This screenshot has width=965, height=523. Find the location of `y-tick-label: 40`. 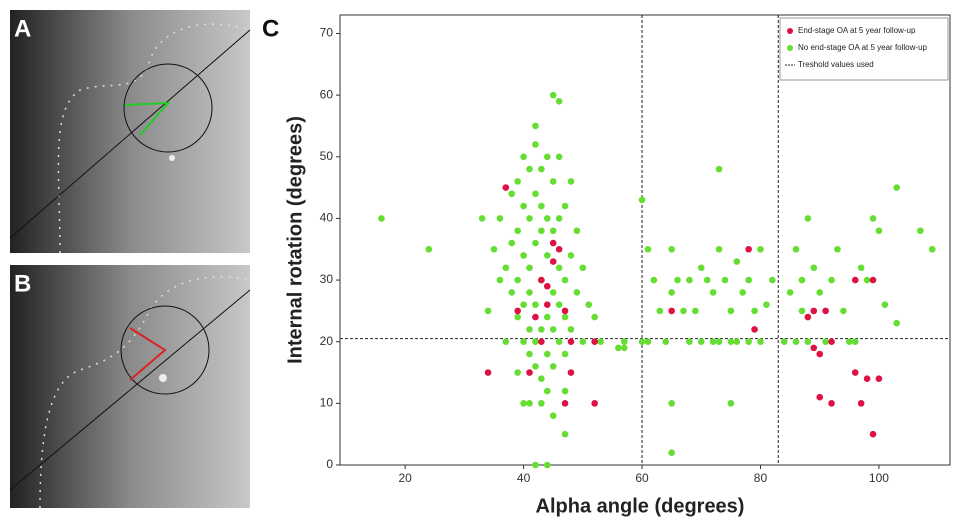

y-tick-label: 40 is located at coordinates (327, 218).